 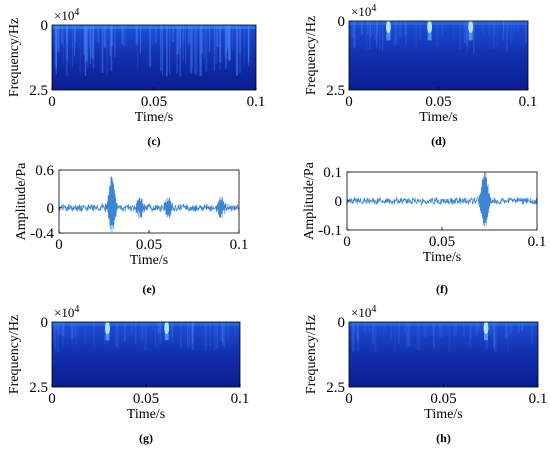 I want to click on x-tick-label: 0, so click(x=52, y=399).